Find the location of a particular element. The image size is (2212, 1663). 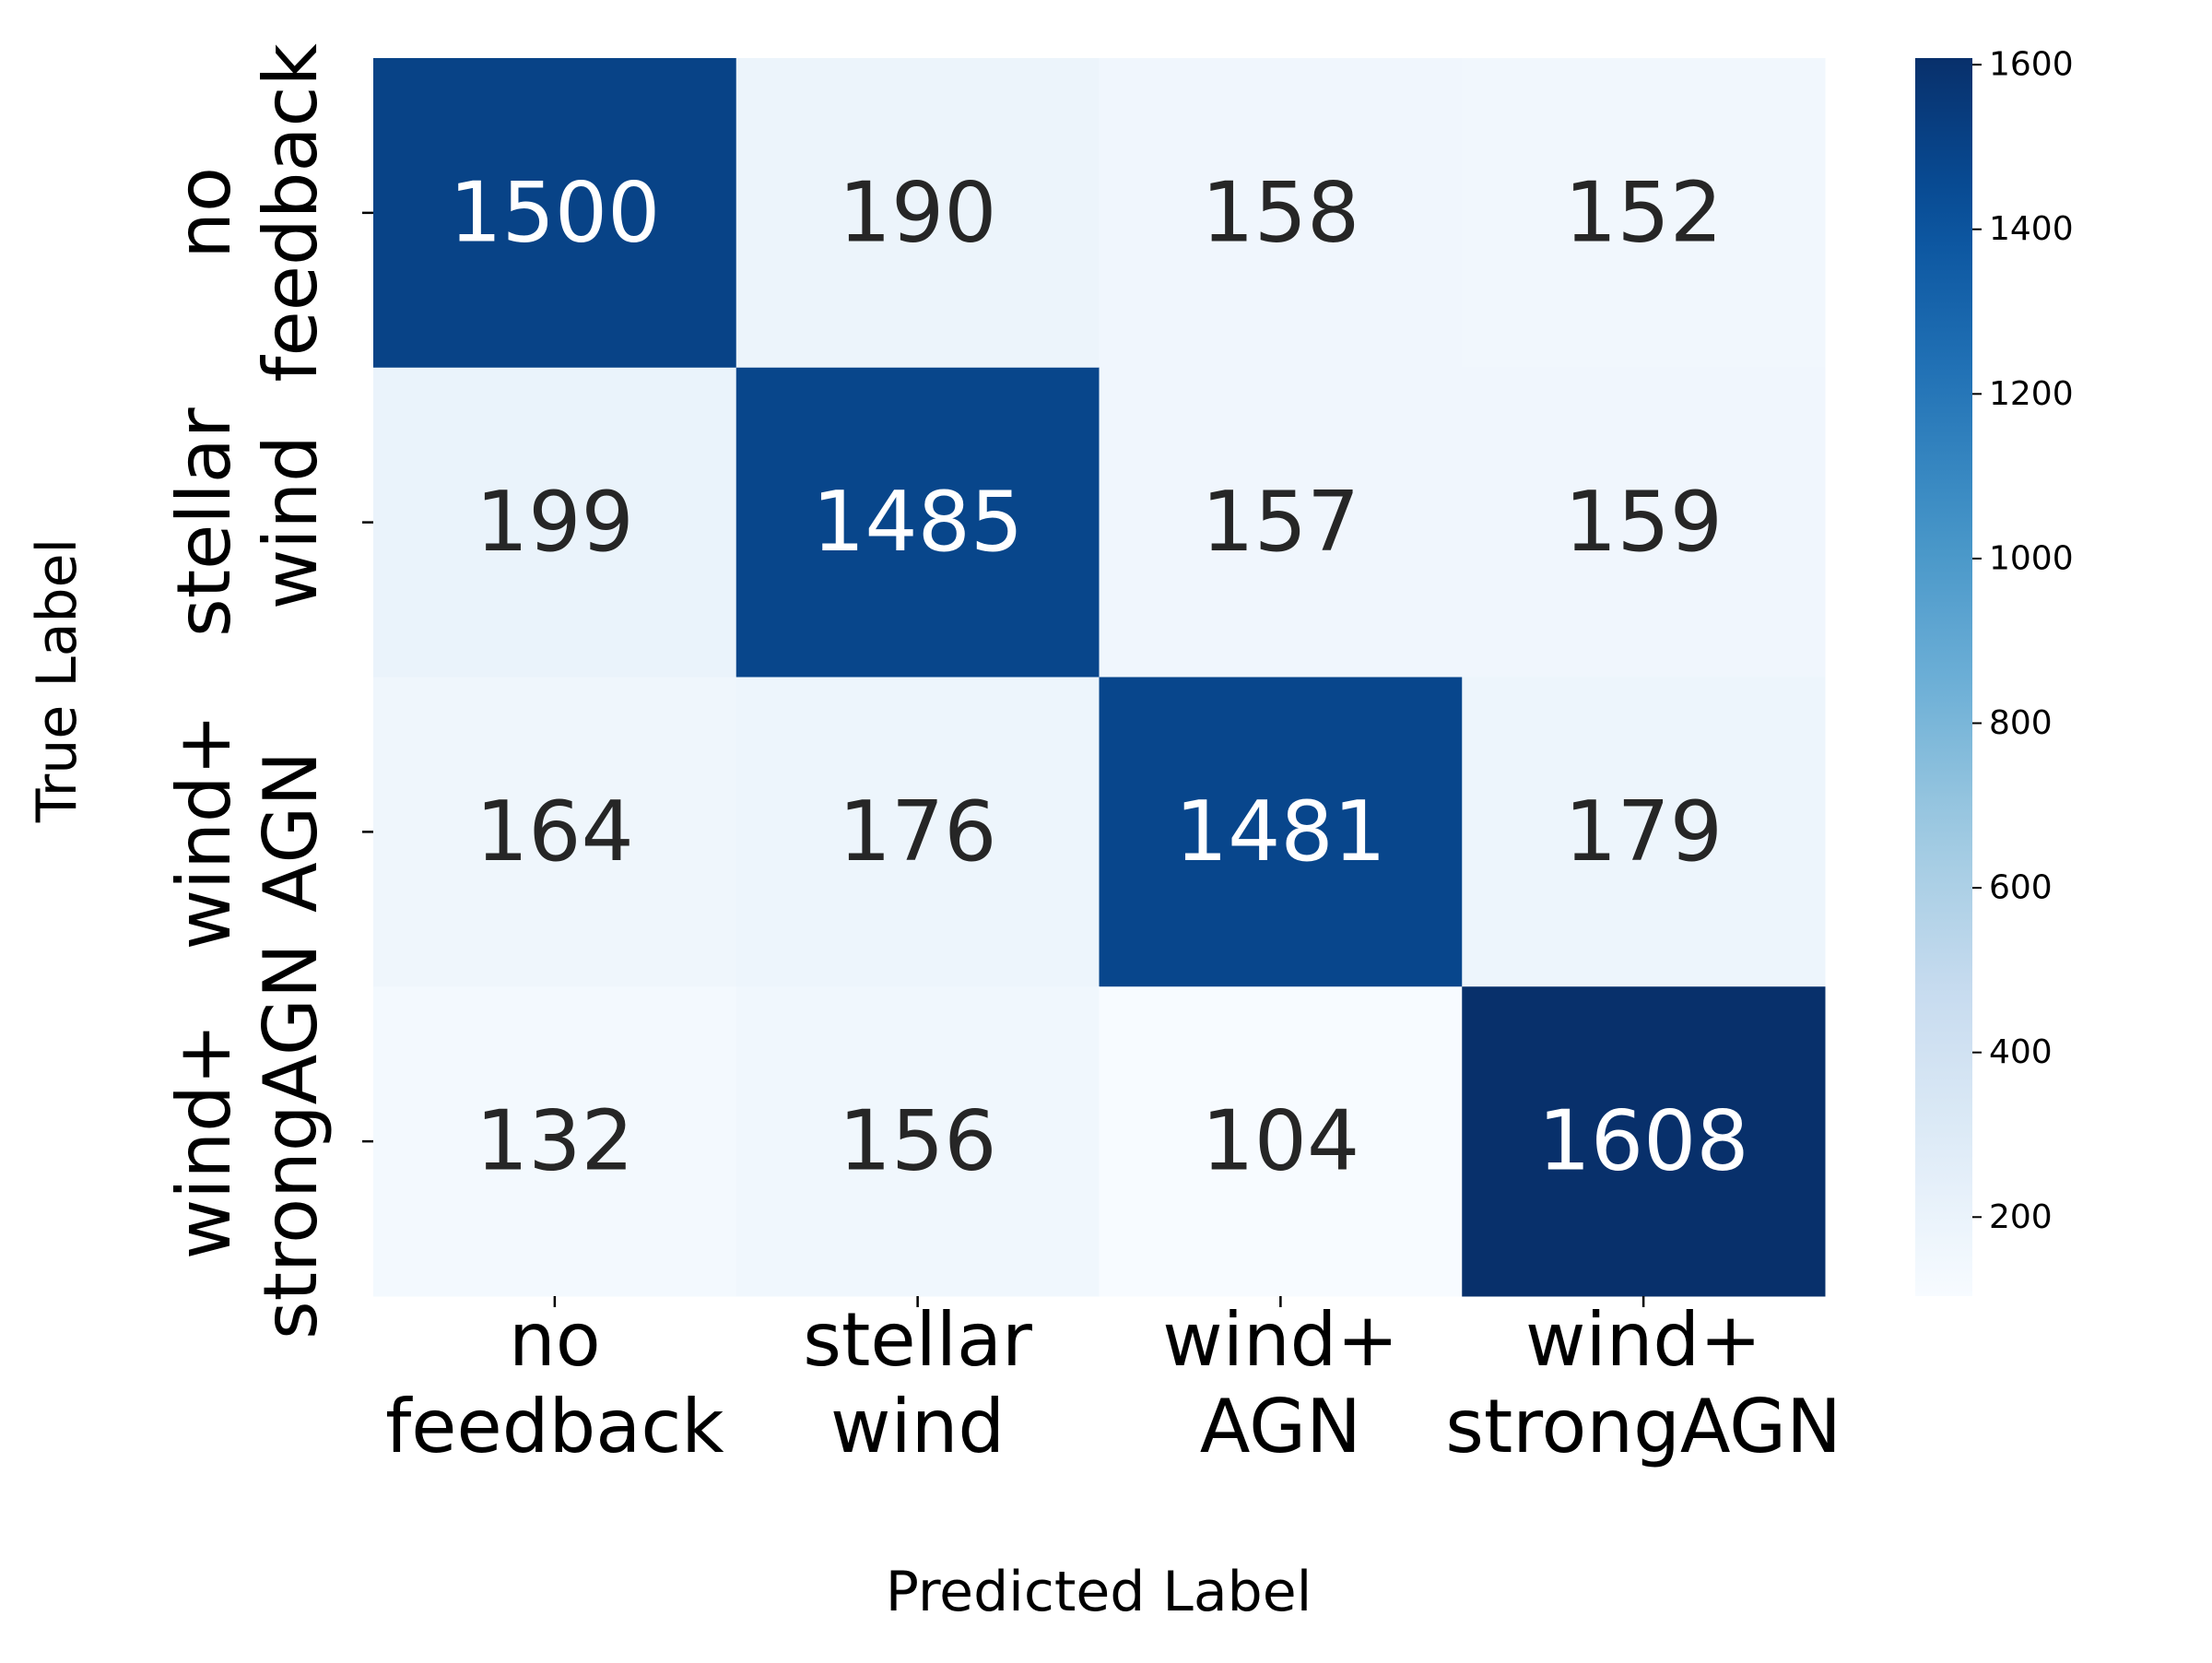

cell-value-label: 1485 is located at coordinates (917, 522).